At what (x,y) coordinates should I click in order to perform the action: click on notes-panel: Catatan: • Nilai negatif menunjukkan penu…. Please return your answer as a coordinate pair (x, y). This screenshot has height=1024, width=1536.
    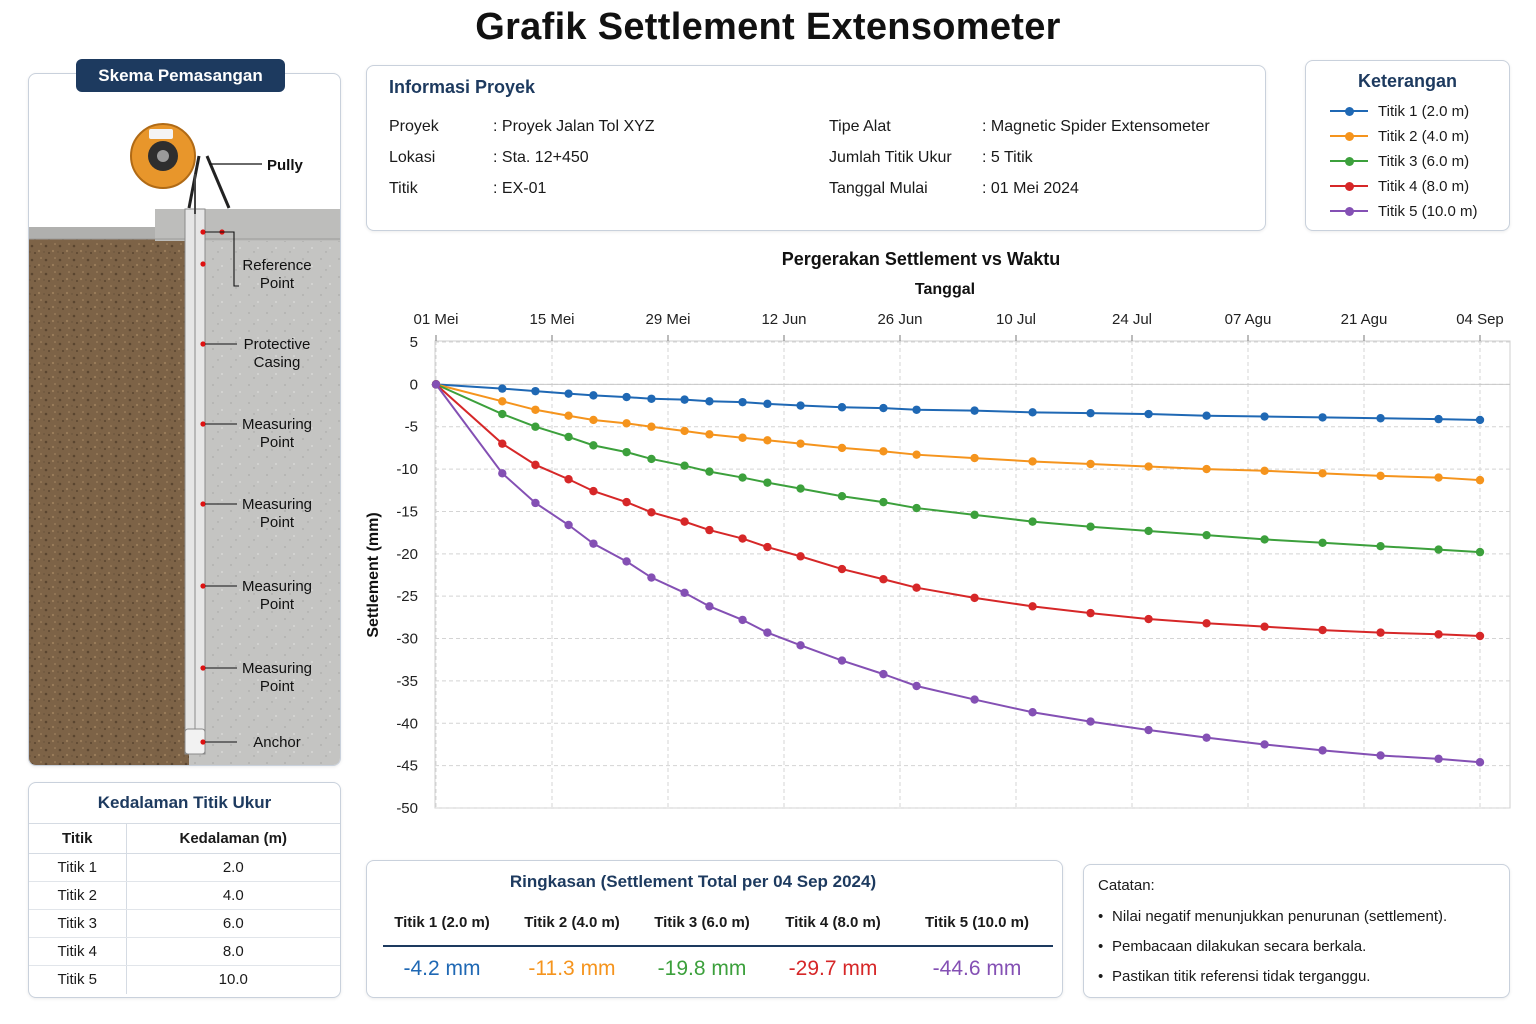
    Looking at the image, I should click on (1296, 931).